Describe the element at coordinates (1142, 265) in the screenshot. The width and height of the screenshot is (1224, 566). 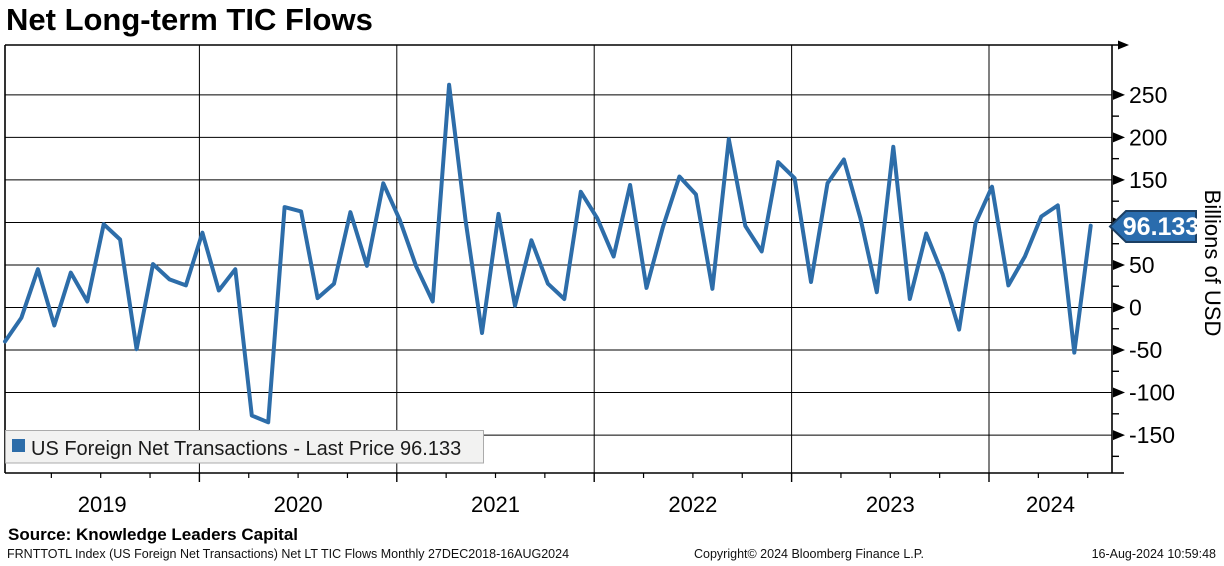
I see `y-tick-label: 50` at that location.